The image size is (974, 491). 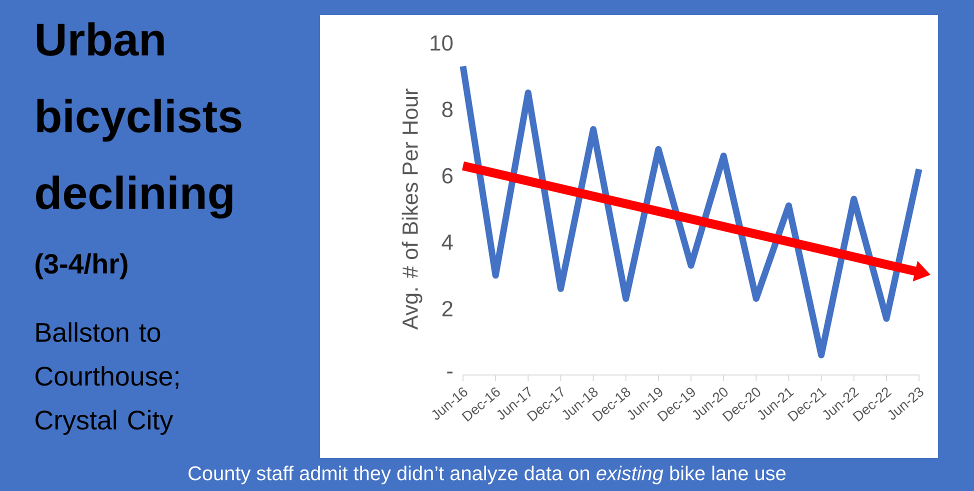 What do you see at coordinates (487, 475) in the screenshot?
I see `text: County staff admit they didn’t analyze data on existing bike lane use` at bounding box center [487, 475].